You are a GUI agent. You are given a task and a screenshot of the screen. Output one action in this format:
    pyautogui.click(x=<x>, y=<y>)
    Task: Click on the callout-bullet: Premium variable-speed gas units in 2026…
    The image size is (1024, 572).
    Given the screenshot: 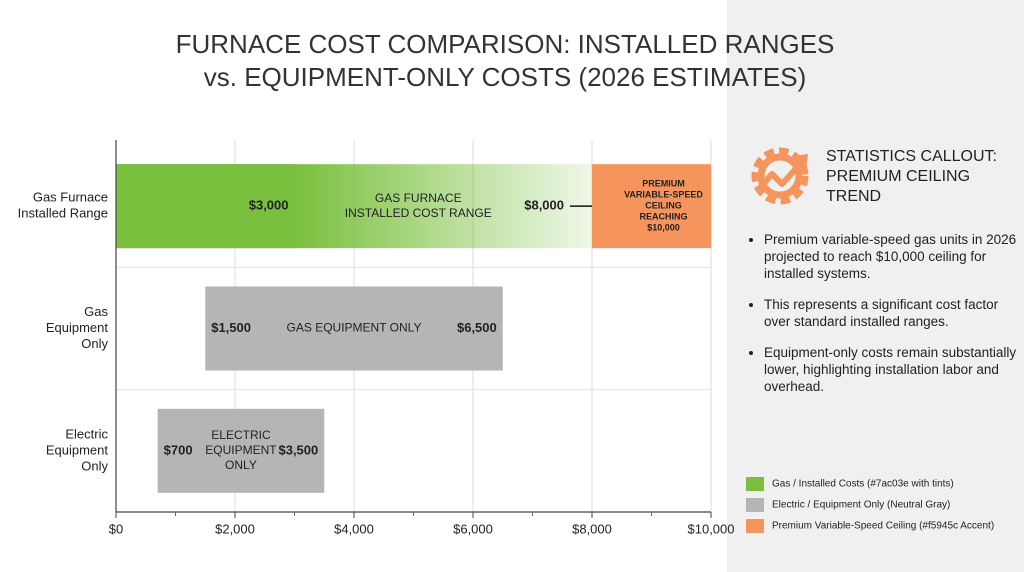 What is the action you would take?
    pyautogui.click(x=894, y=256)
    